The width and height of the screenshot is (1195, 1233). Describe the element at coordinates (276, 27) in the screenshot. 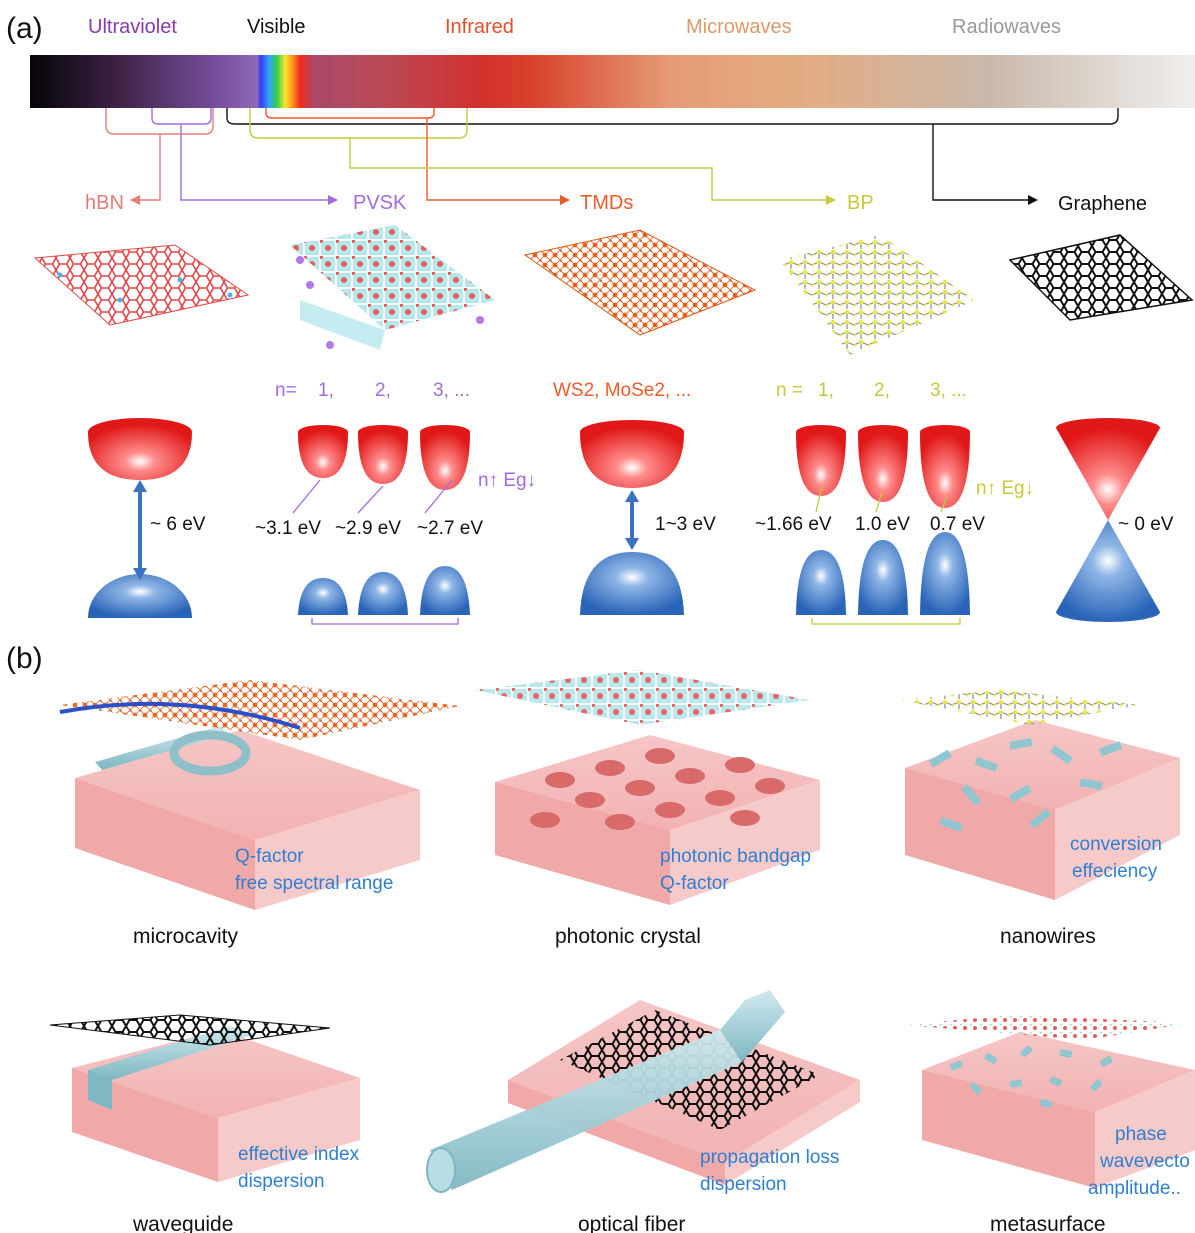

I see `visible-label: Visible` at that location.